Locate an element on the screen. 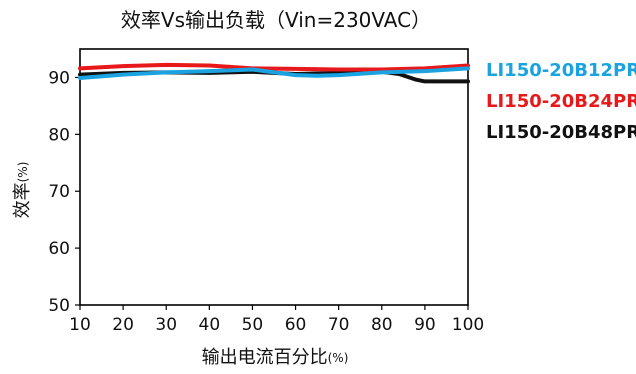 The image size is (636, 374). legend-item-b24: LI150-20B24PR2 is located at coordinates (561, 101).